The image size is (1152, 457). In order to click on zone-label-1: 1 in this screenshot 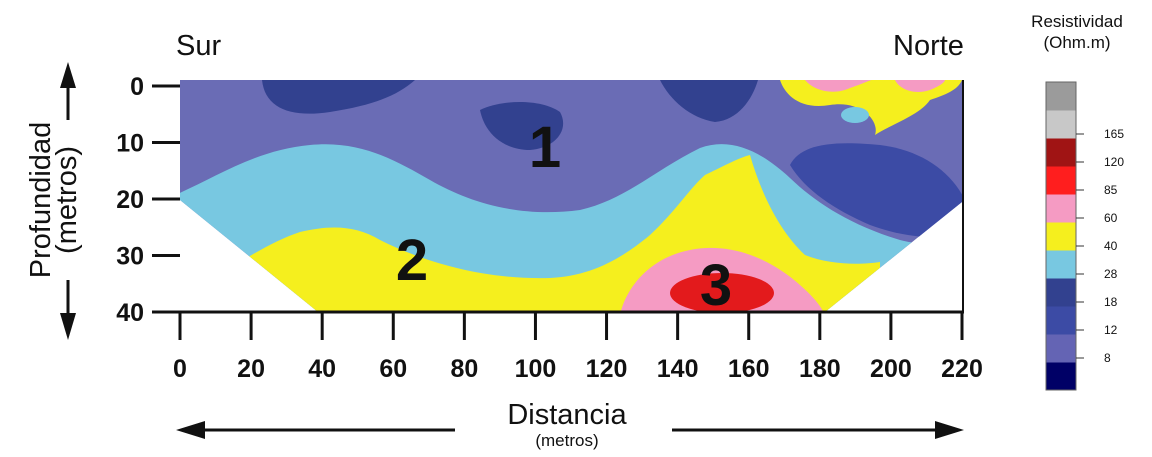, I will do `click(545, 147)`.